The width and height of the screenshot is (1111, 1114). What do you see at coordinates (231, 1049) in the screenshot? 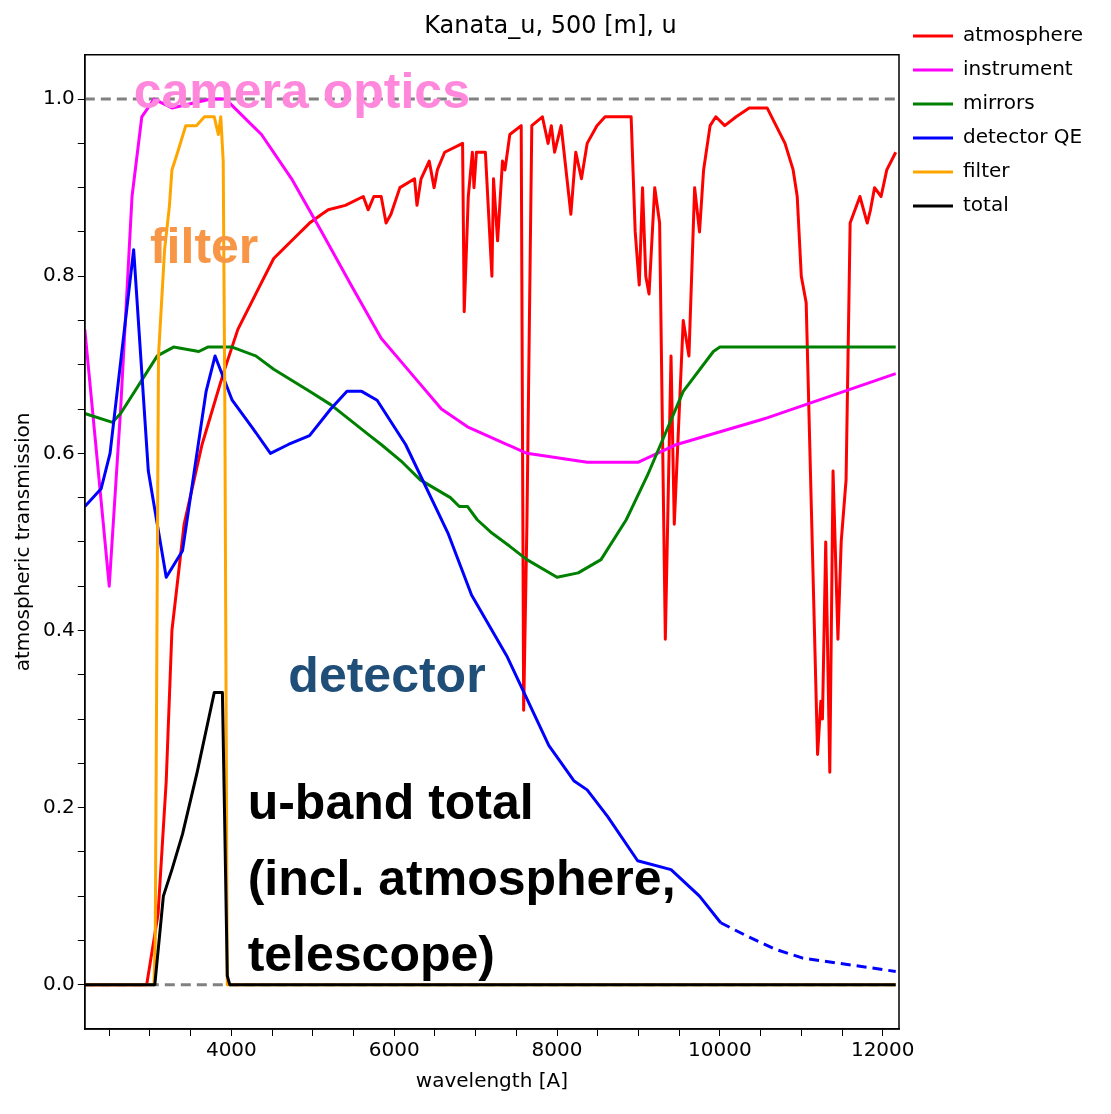
I see `x-tick-label: 4000` at bounding box center [231, 1049].